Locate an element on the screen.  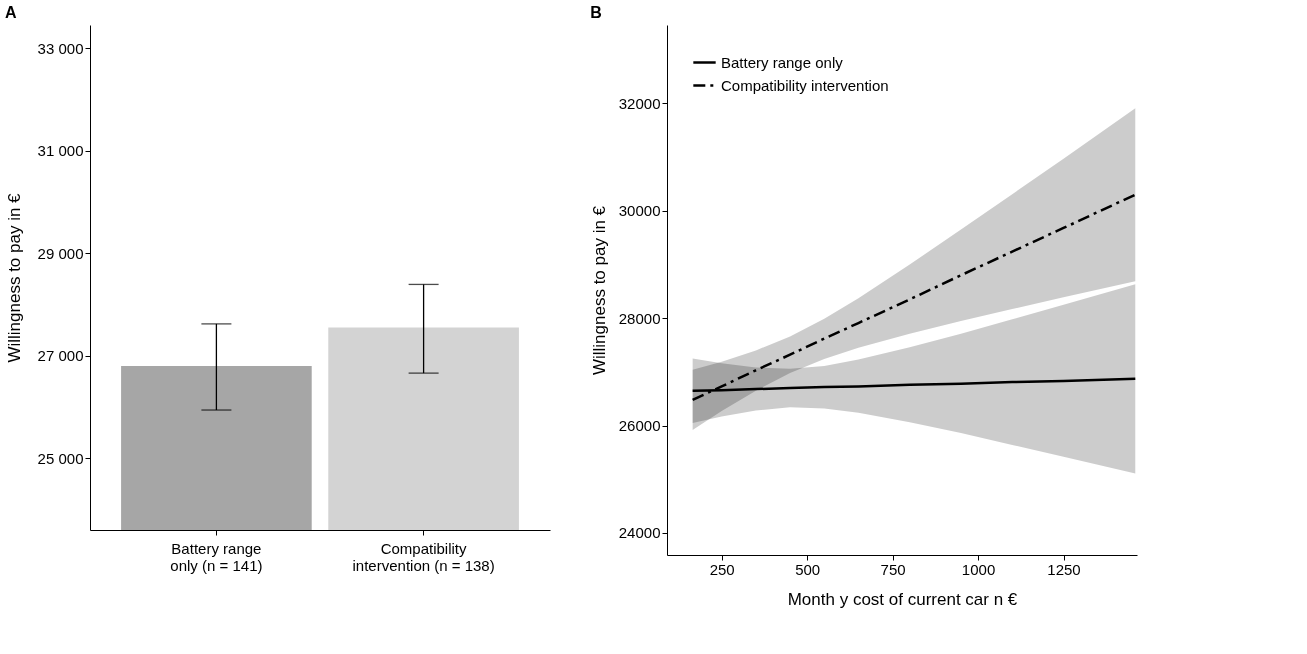
legend-label: Battery range only is located at coordinates (782, 62).